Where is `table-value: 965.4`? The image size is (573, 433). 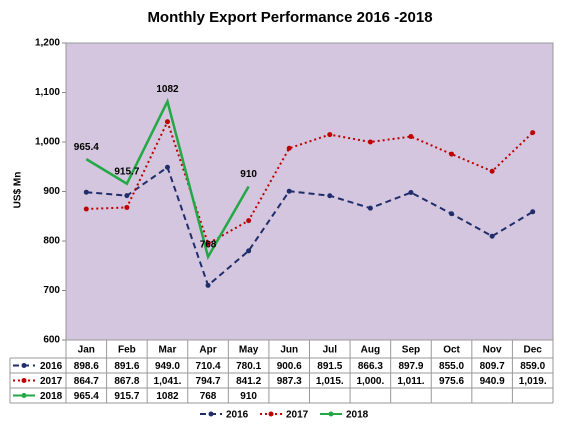 table-value: 965.4 is located at coordinates (86, 396).